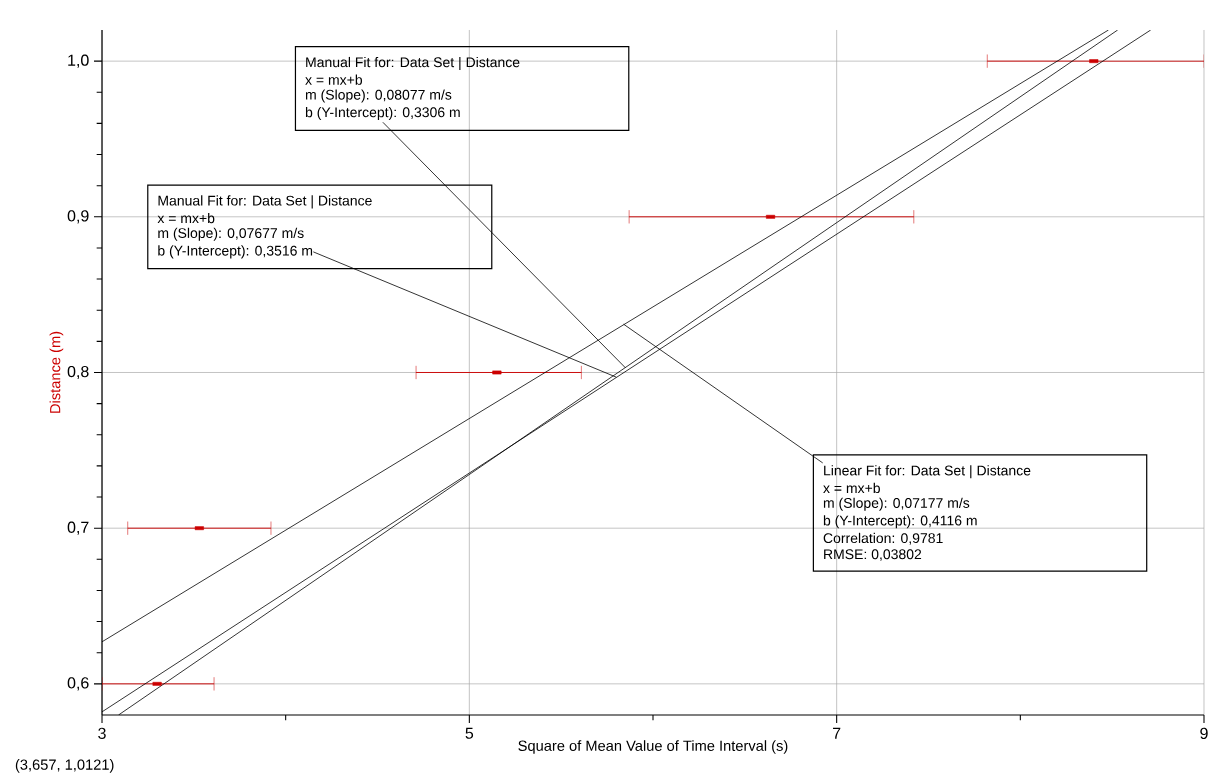  I want to click on y-tick-label: 1,0, so click(78, 61).